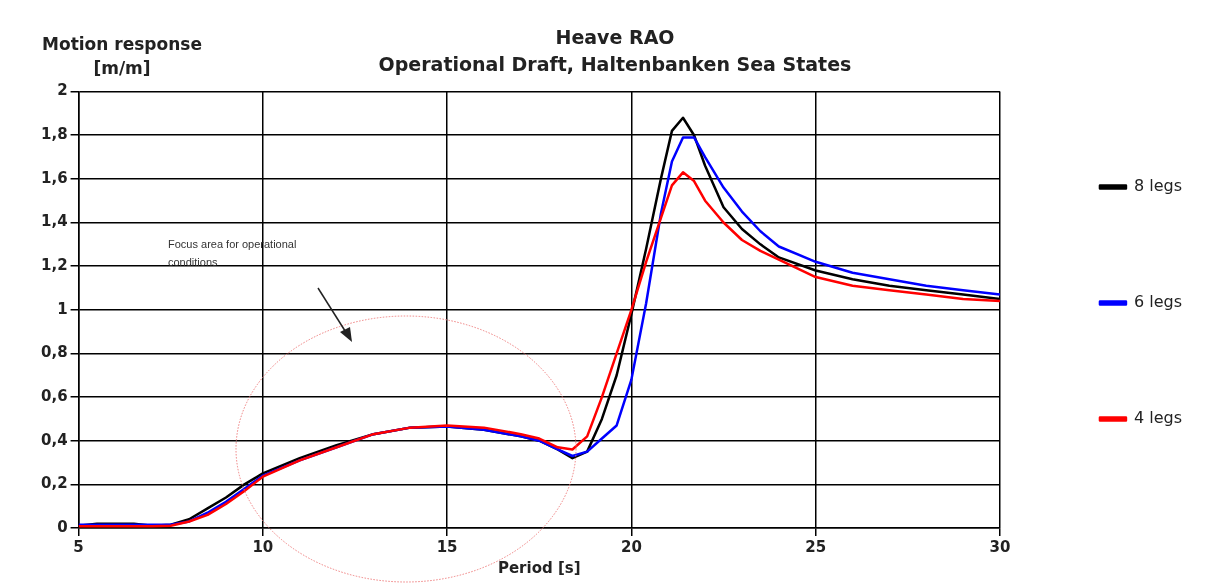  What do you see at coordinates (539, 567) in the screenshot?
I see `x-axis-title: Period [s]` at bounding box center [539, 567].